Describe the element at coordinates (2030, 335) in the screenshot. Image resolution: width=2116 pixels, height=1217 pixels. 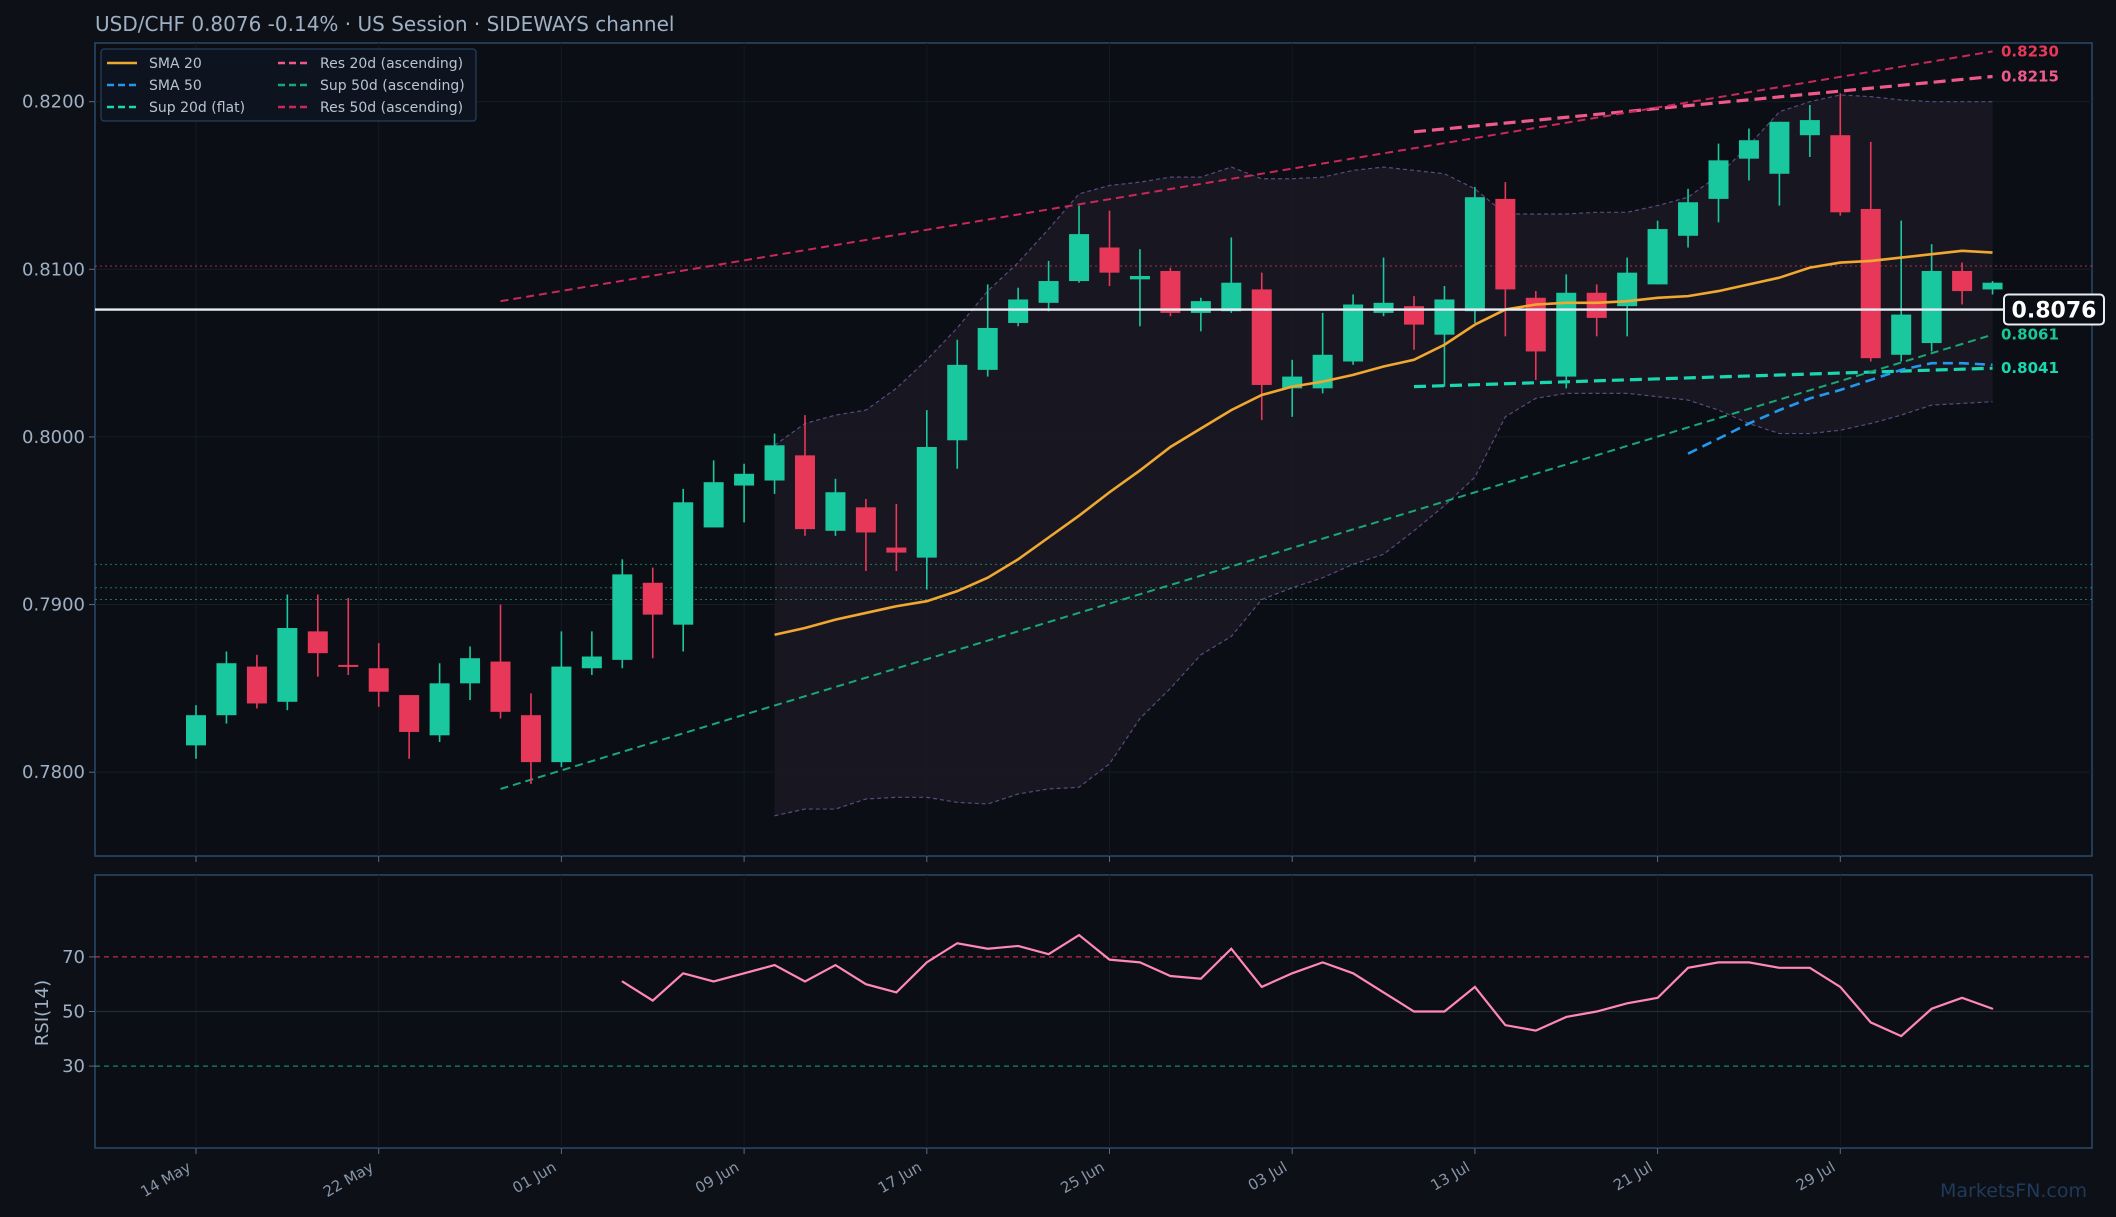
I see `level-label: 0.8061` at that location.